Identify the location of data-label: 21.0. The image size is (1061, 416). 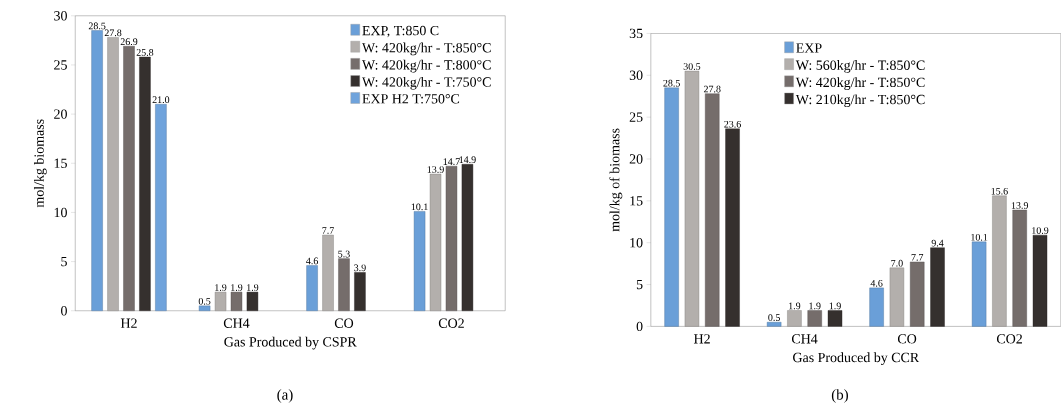
(161, 100).